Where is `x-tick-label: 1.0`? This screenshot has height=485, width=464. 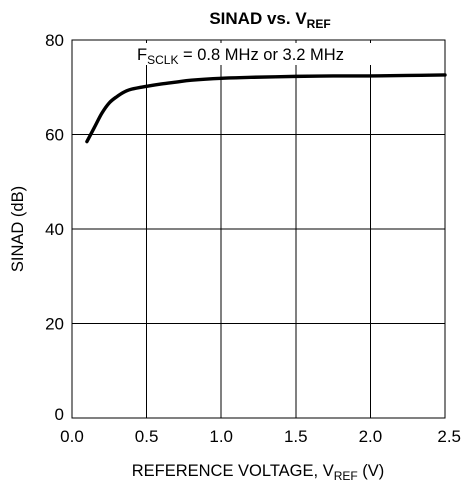
x-tick-label: 1.0 is located at coordinates (221, 436).